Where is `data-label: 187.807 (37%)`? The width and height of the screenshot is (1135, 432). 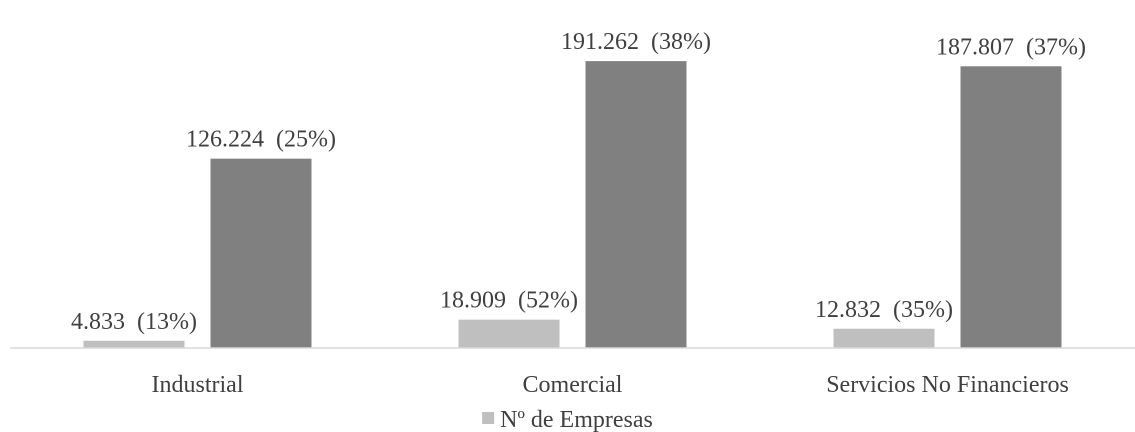
data-label: 187.807 (37%) is located at coordinates (1011, 47).